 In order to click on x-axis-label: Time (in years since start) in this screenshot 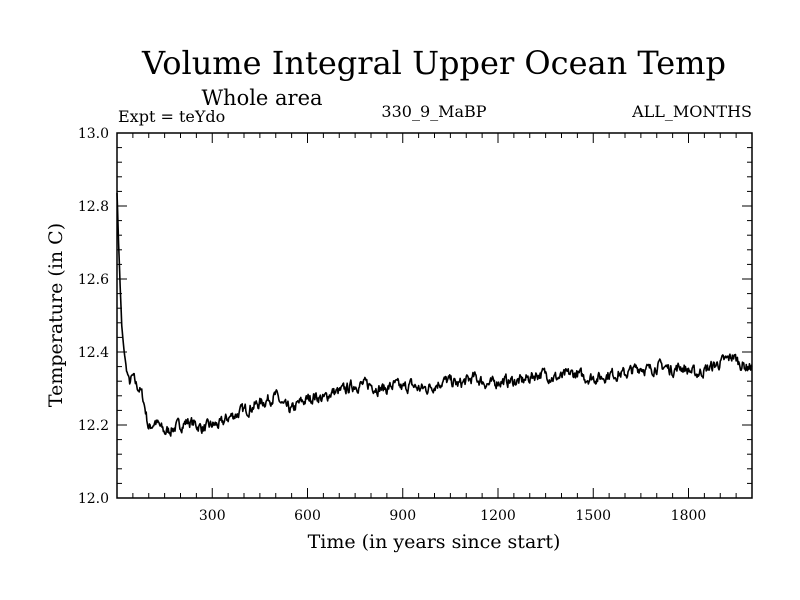, I will do `click(434, 542)`.